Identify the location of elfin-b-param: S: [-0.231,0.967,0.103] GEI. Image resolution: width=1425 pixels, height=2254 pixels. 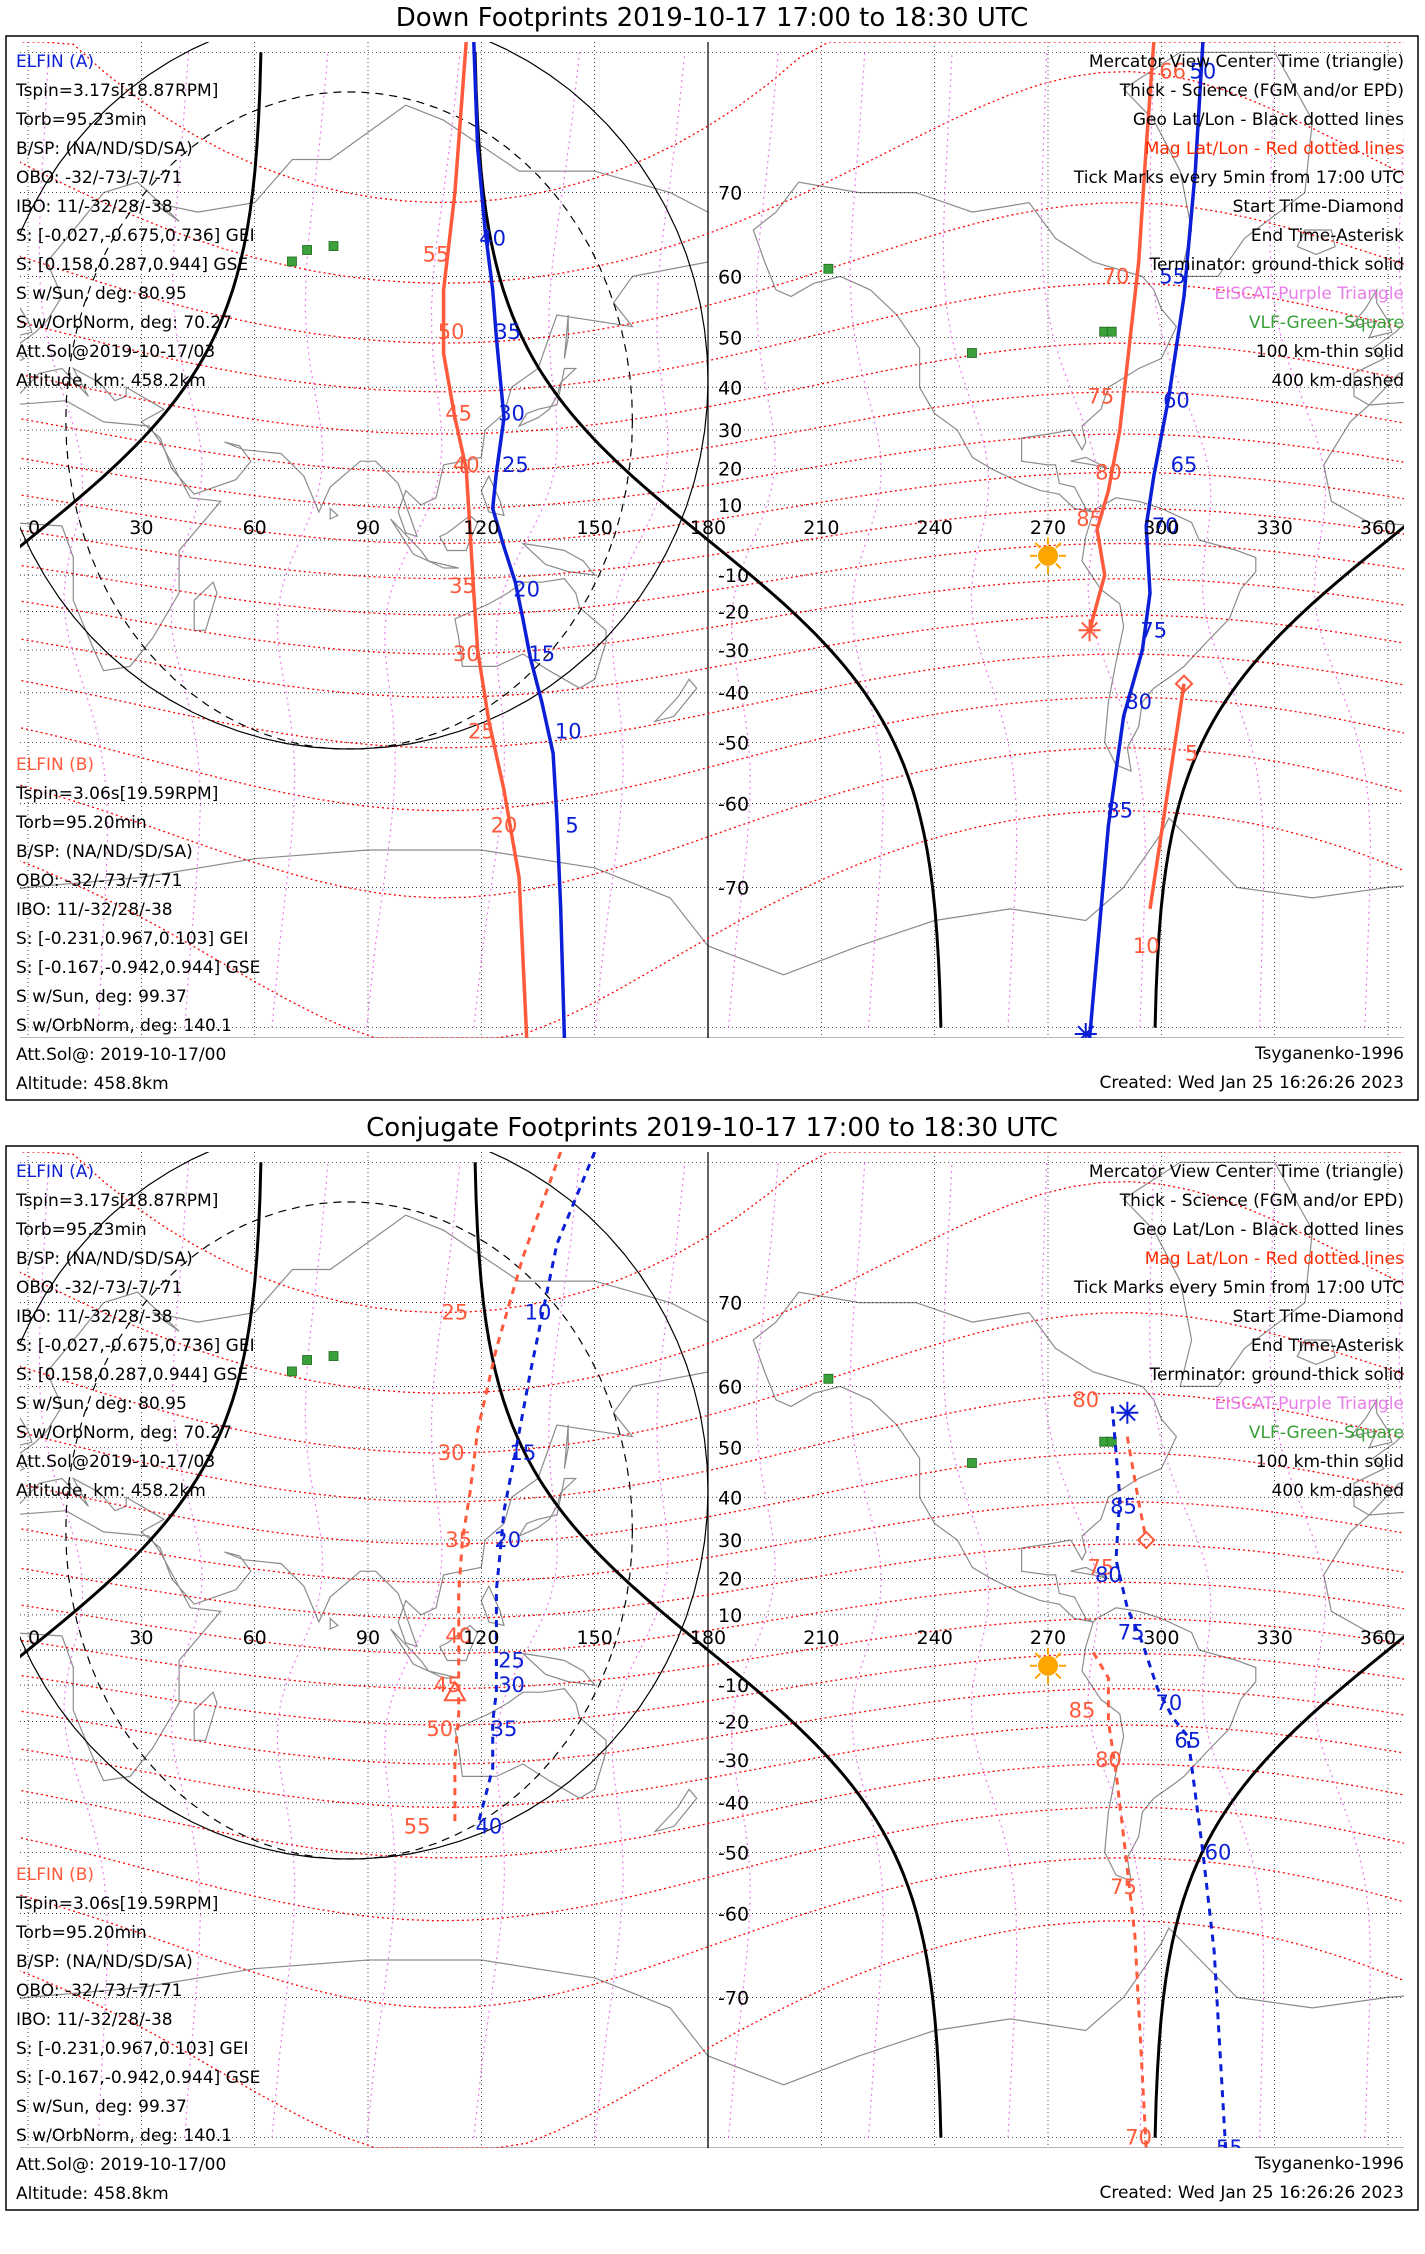
(132, 939).